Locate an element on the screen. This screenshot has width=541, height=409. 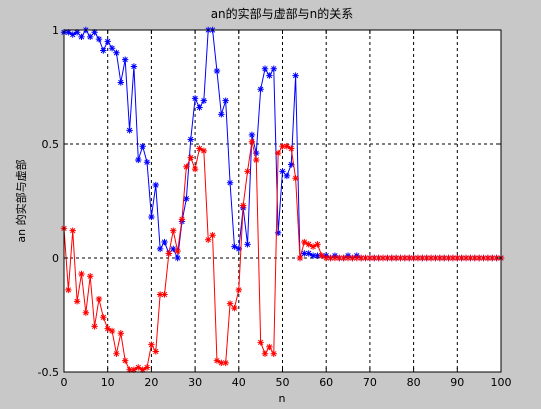
x-tick-label: 20 is located at coordinates (151, 382).